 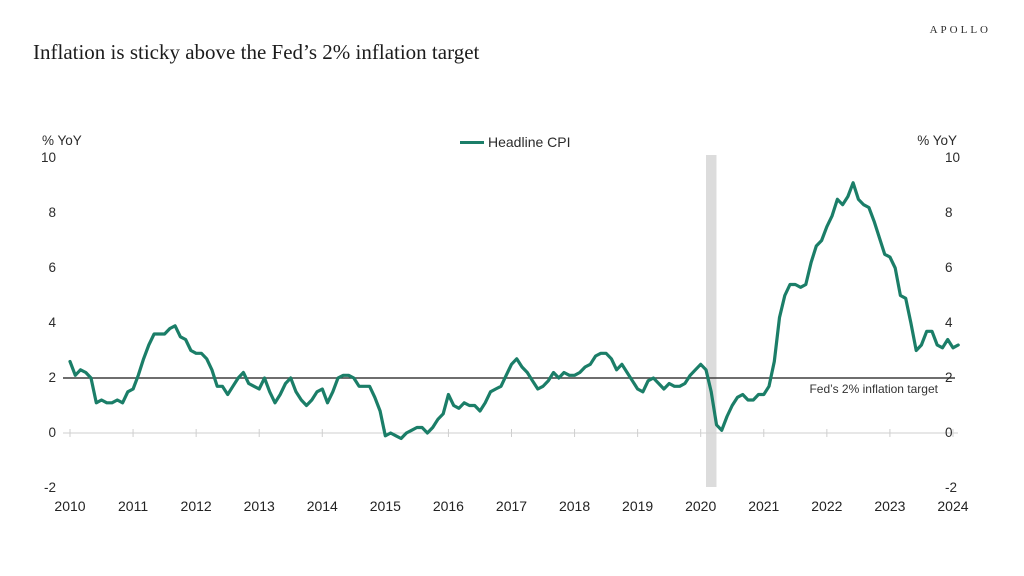 What do you see at coordinates (196, 506) in the screenshot?
I see `x-tick-label: 2012` at bounding box center [196, 506].